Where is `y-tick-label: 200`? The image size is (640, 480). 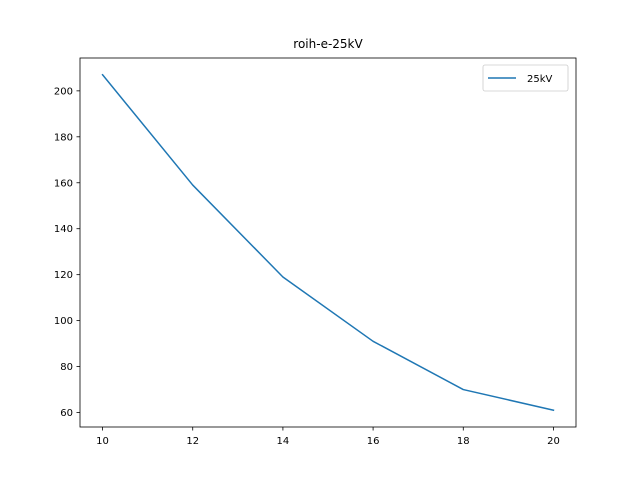 y-tick-label: 200 is located at coordinates (63, 91).